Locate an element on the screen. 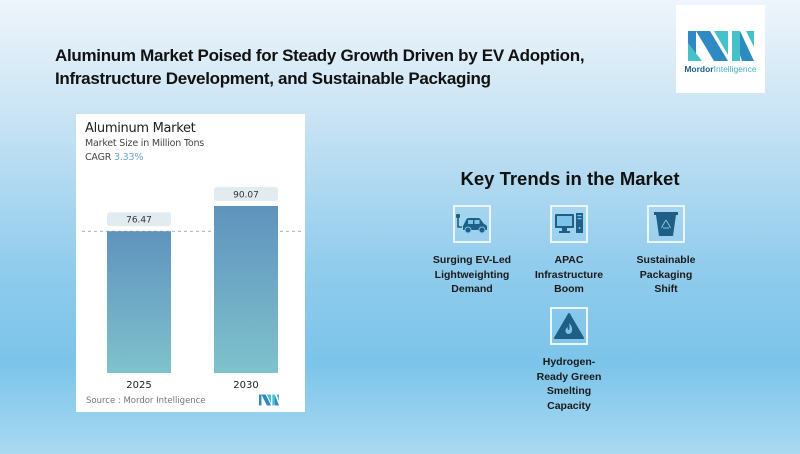 The image size is (800, 454). logo-brand-bold: Mordor is located at coordinates (699, 69).